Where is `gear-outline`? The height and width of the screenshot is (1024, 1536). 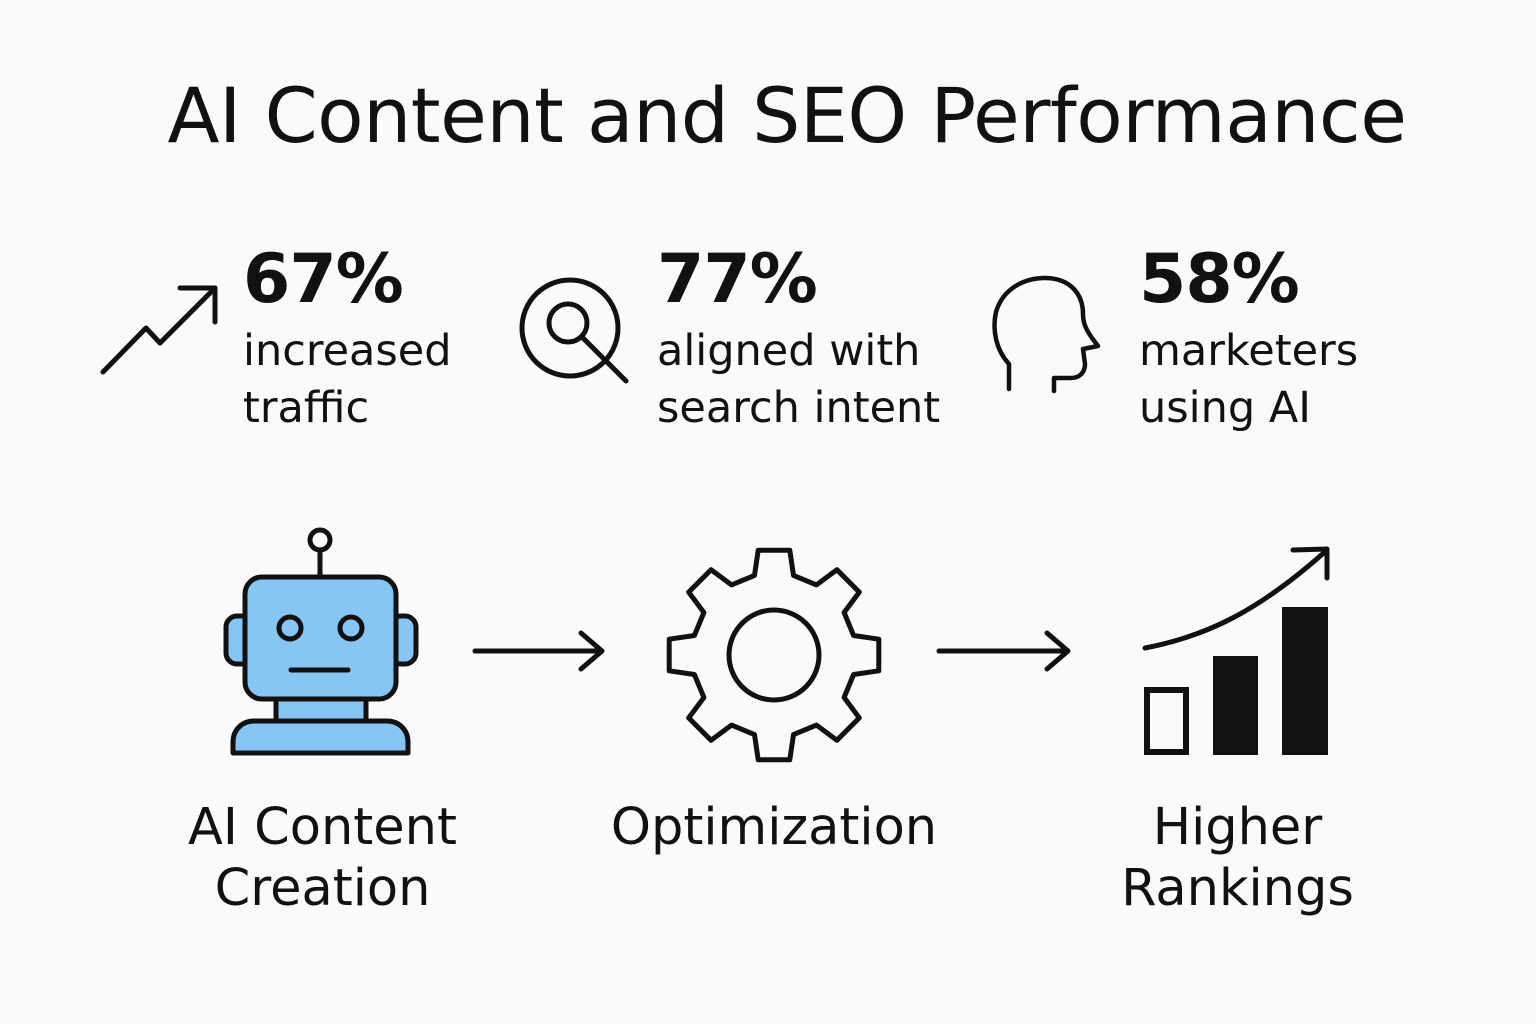 gear-outline is located at coordinates (774, 655).